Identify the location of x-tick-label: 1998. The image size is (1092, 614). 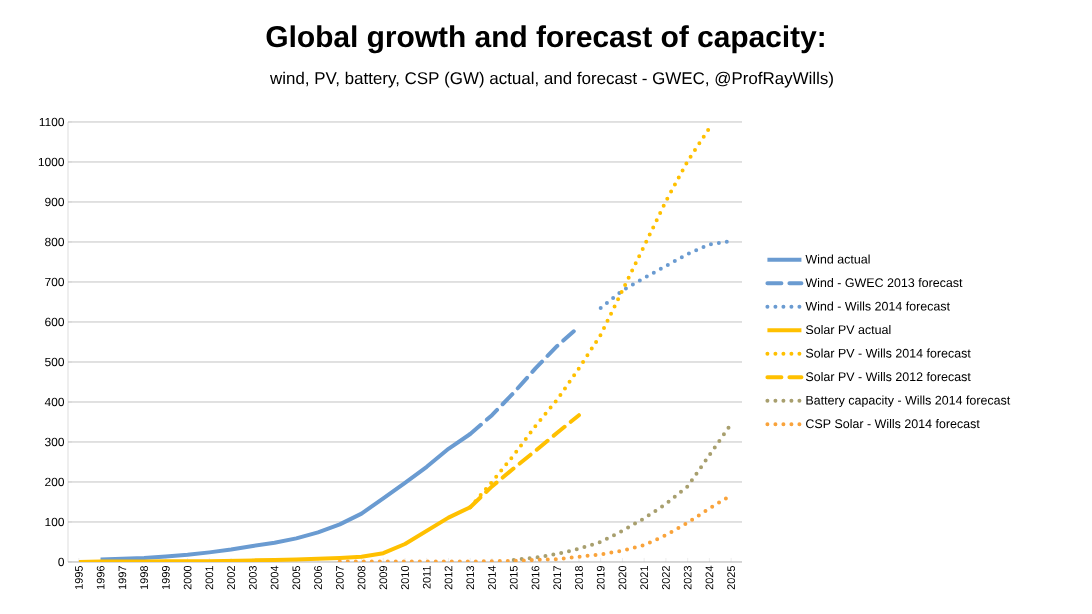
(144, 577).